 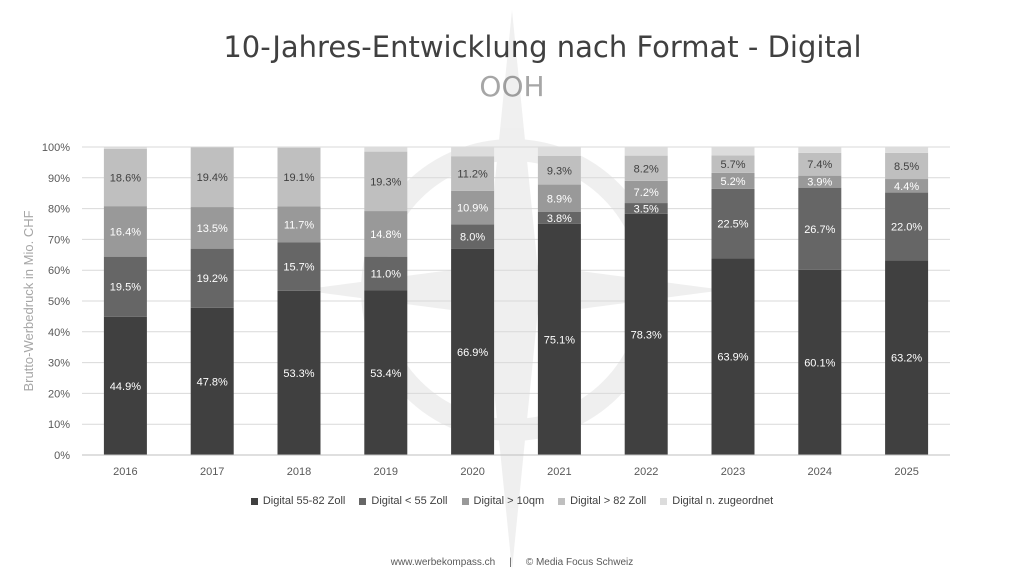 I want to click on data-label: 19.4%, so click(x=212, y=178).